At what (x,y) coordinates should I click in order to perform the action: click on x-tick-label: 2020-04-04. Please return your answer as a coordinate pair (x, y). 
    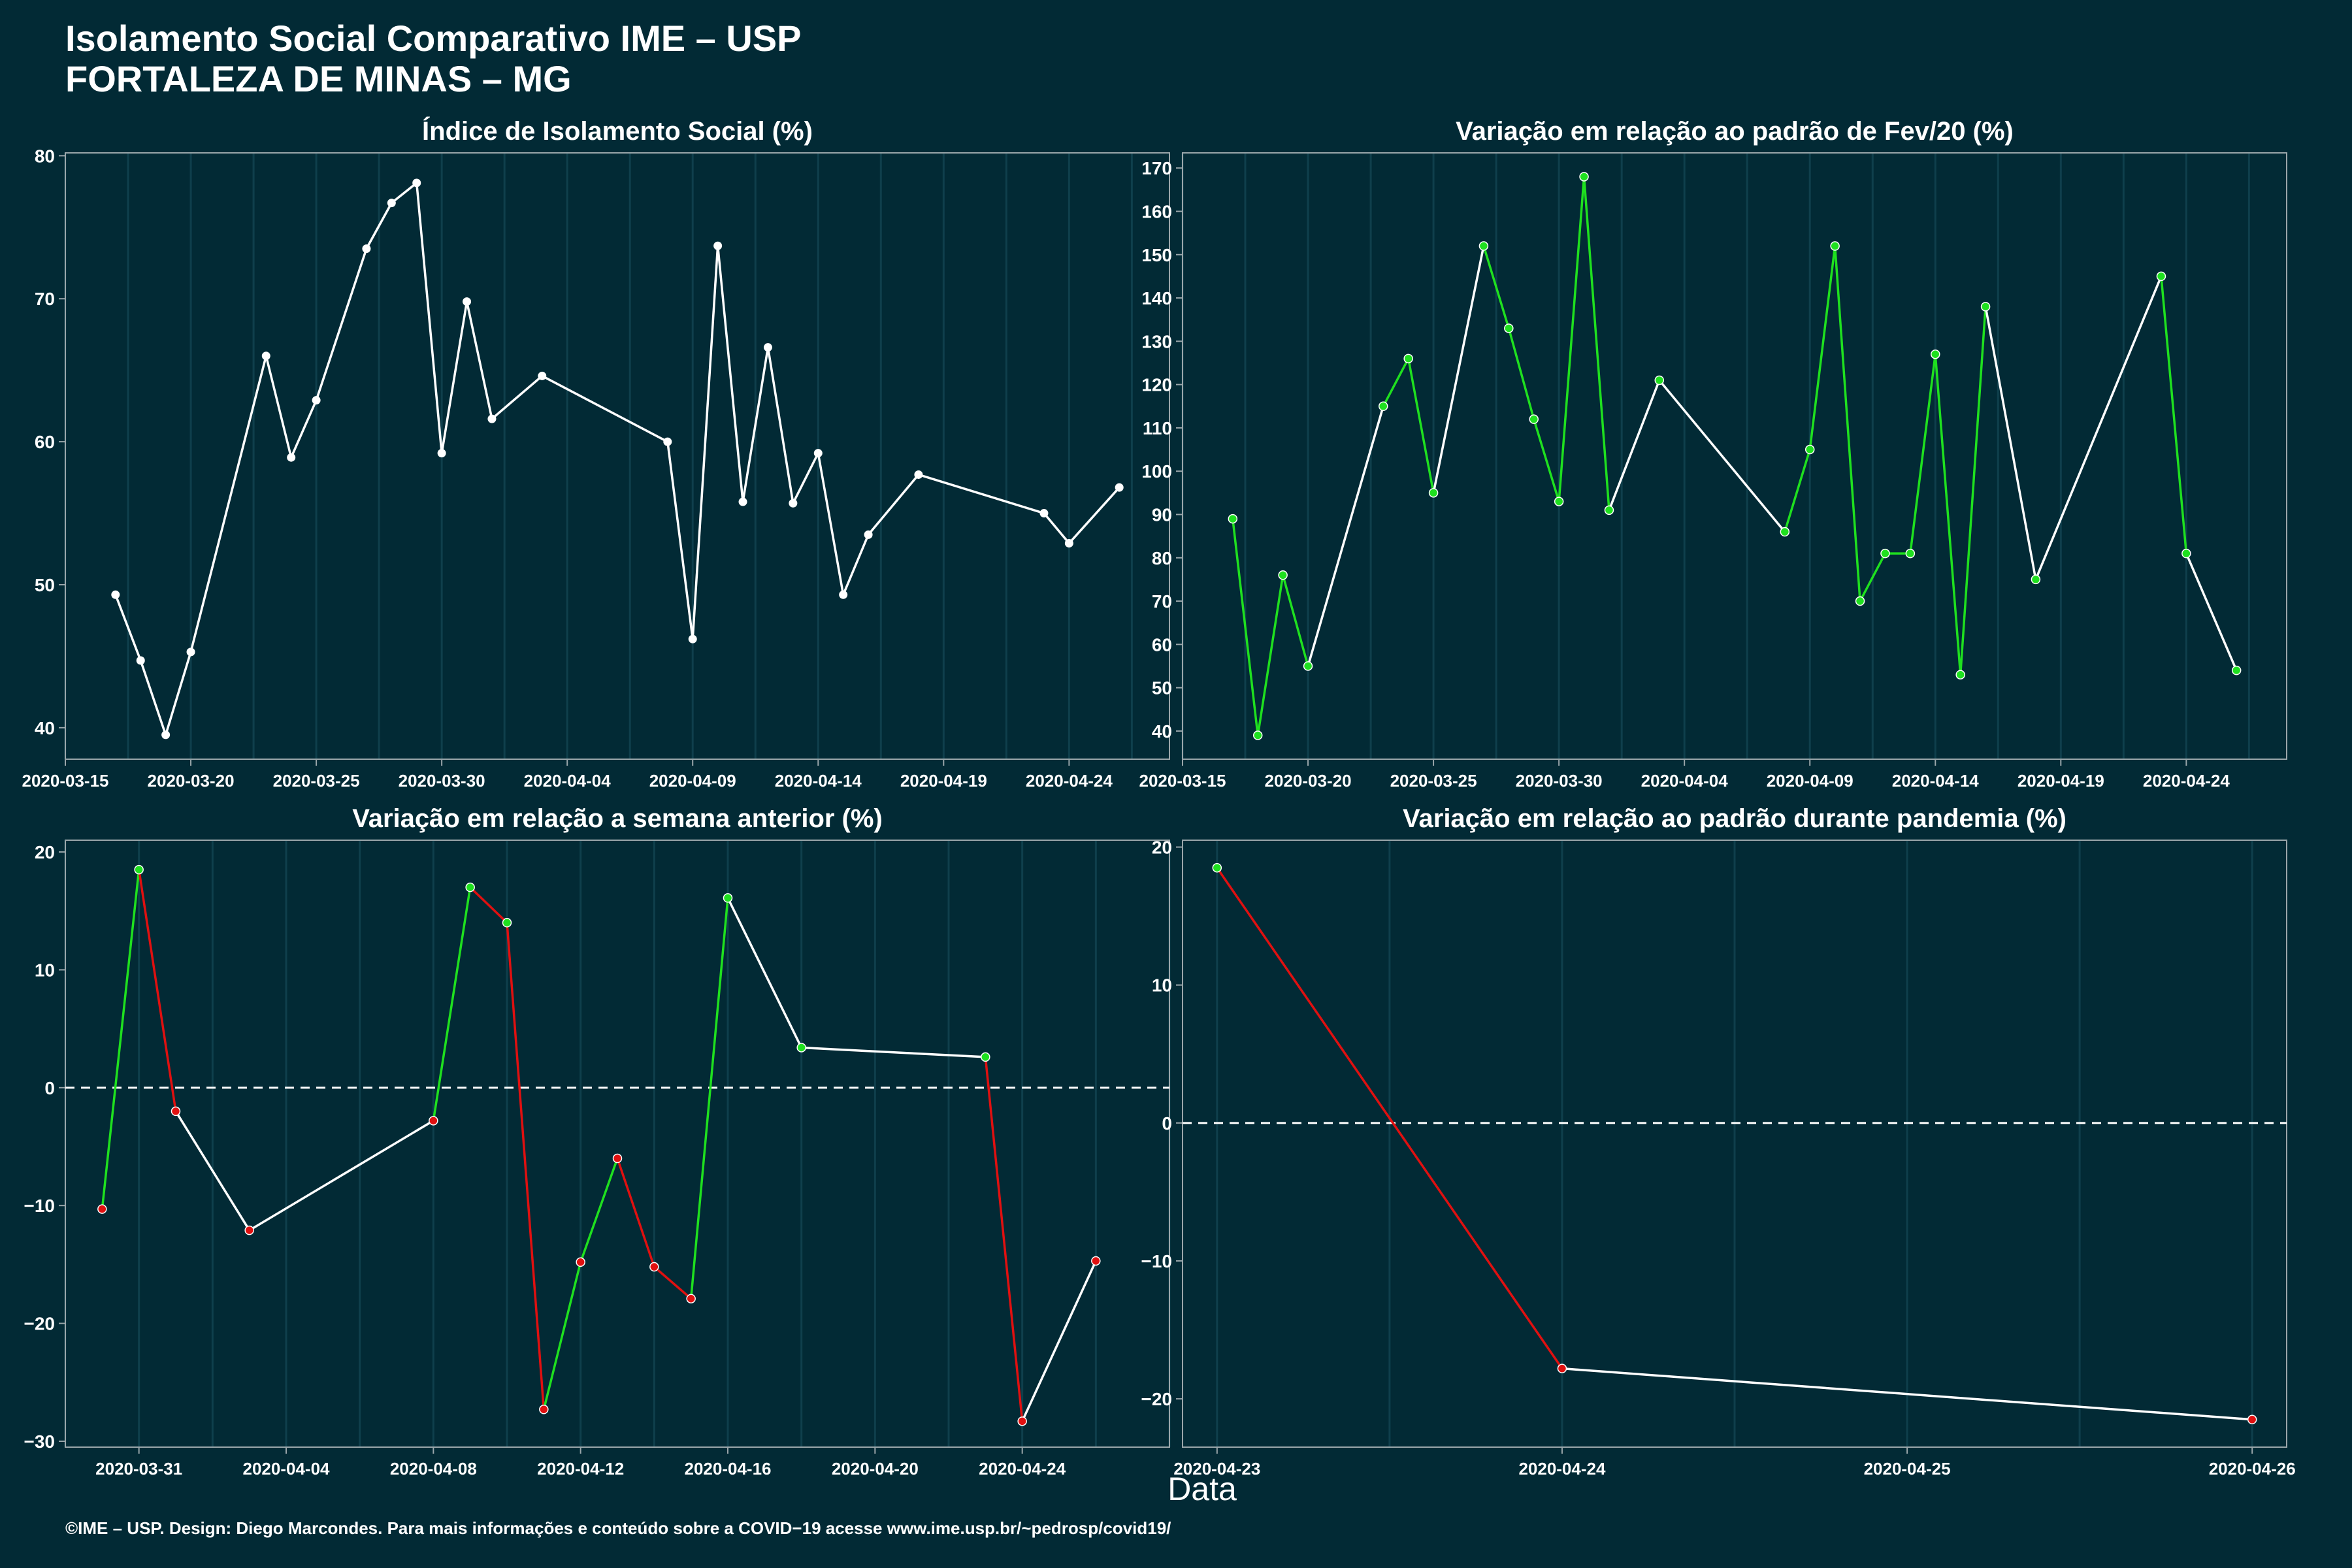
    Looking at the image, I should click on (568, 781).